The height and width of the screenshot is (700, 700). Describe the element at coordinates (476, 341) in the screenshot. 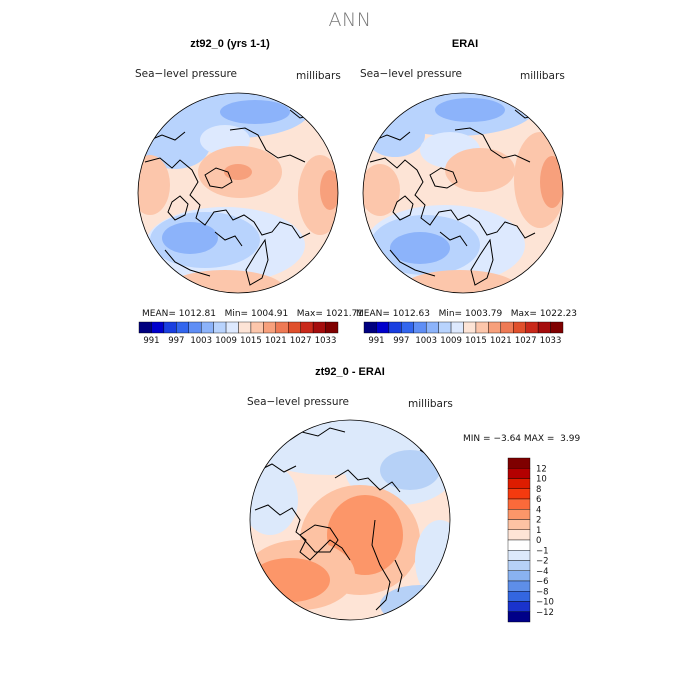

I see `colorbar-2-tick-label: 1015` at that location.